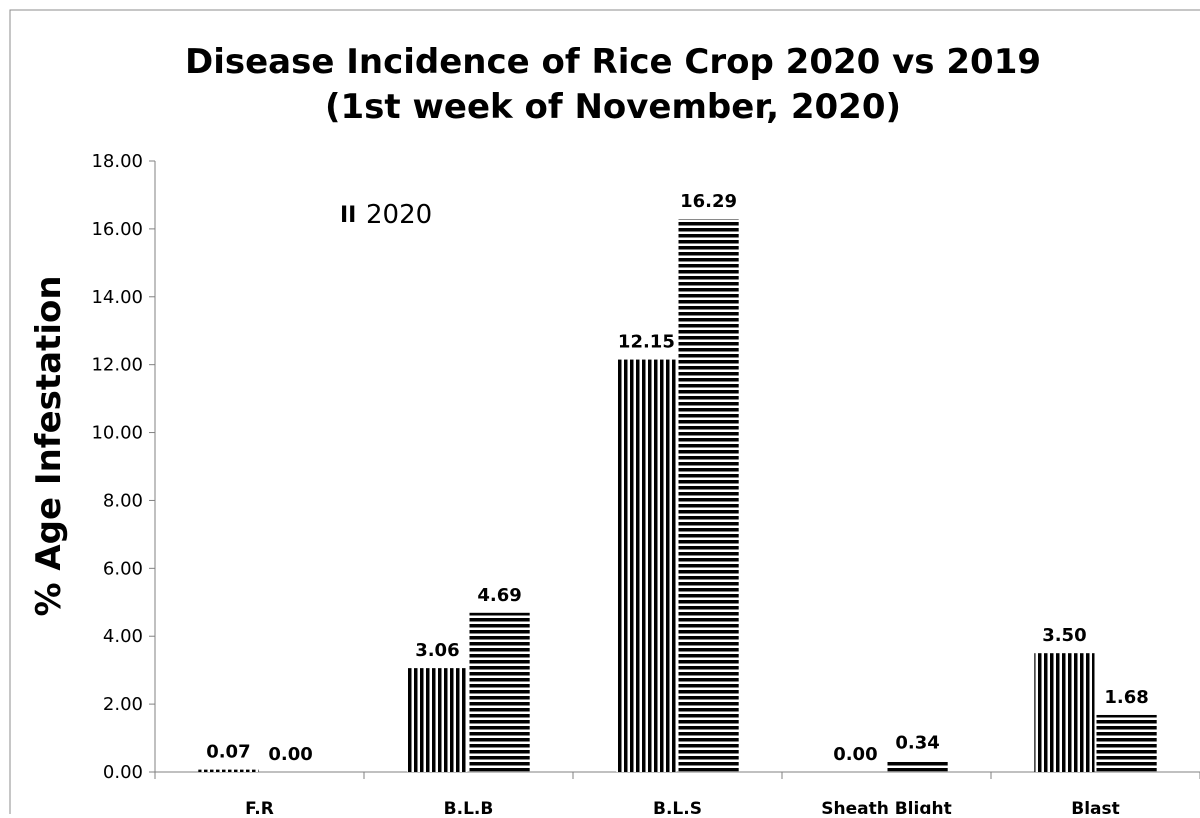 The image size is (1200, 818). What do you see at coordinates (228, 770) in the screenshot?
I see `bar-series-1-f-r` at bounding box center [228, 770].